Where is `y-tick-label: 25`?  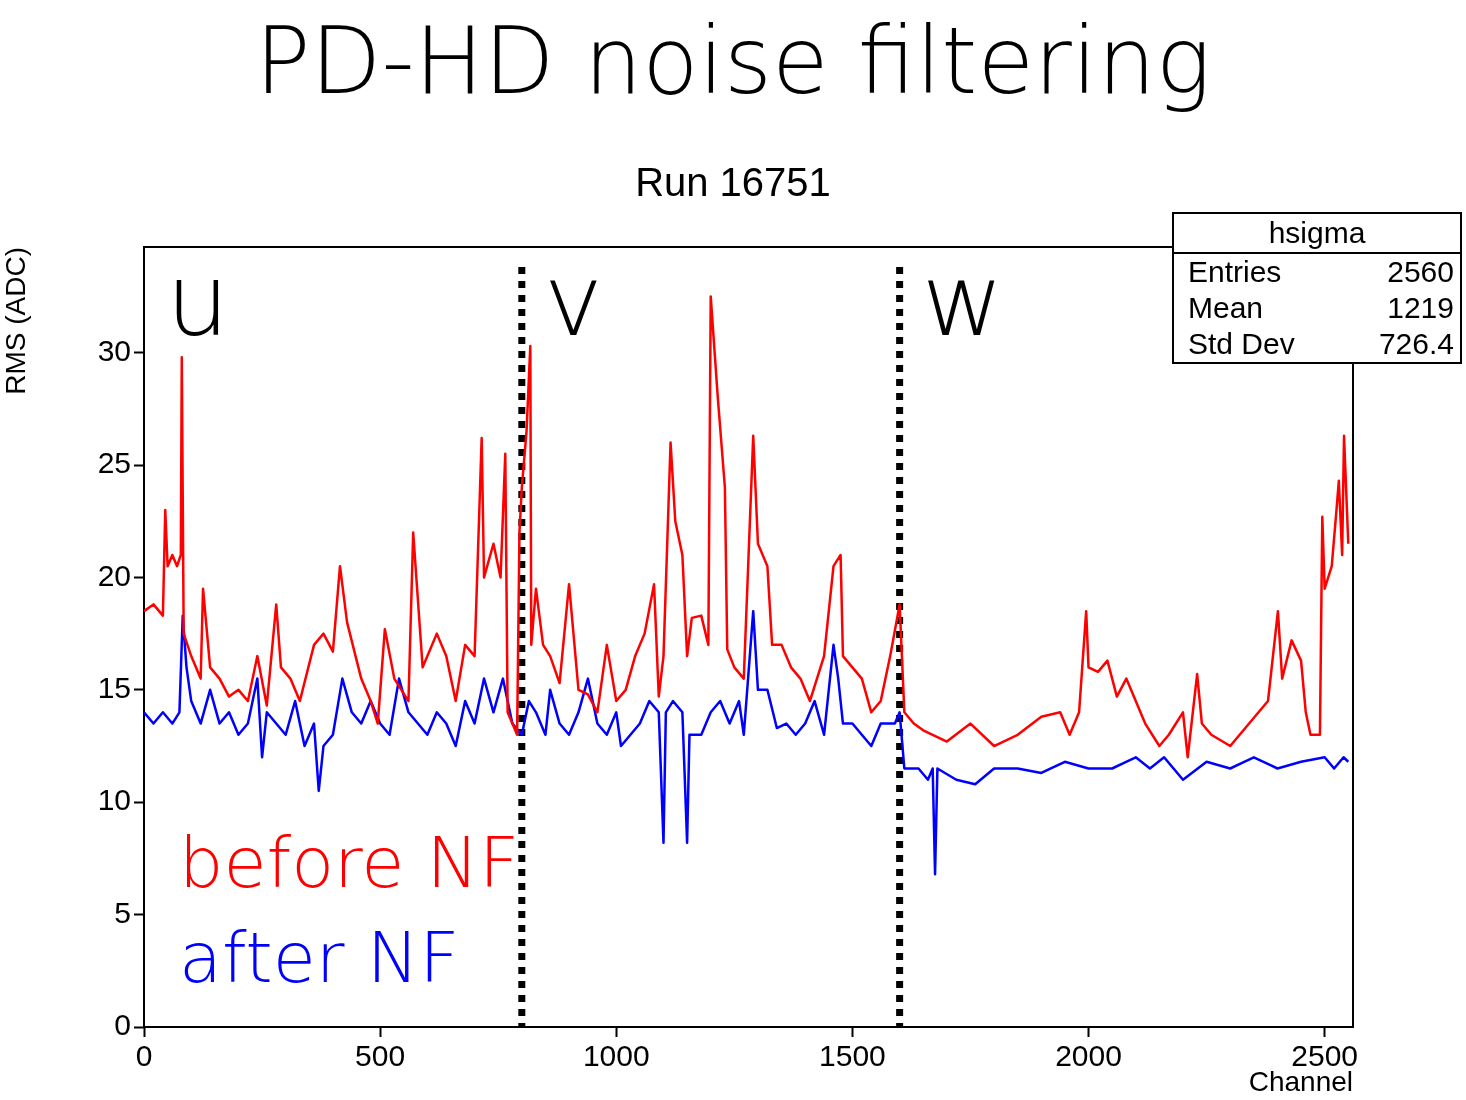
y-tick-label: 25 is located at coordinates (114, 463).